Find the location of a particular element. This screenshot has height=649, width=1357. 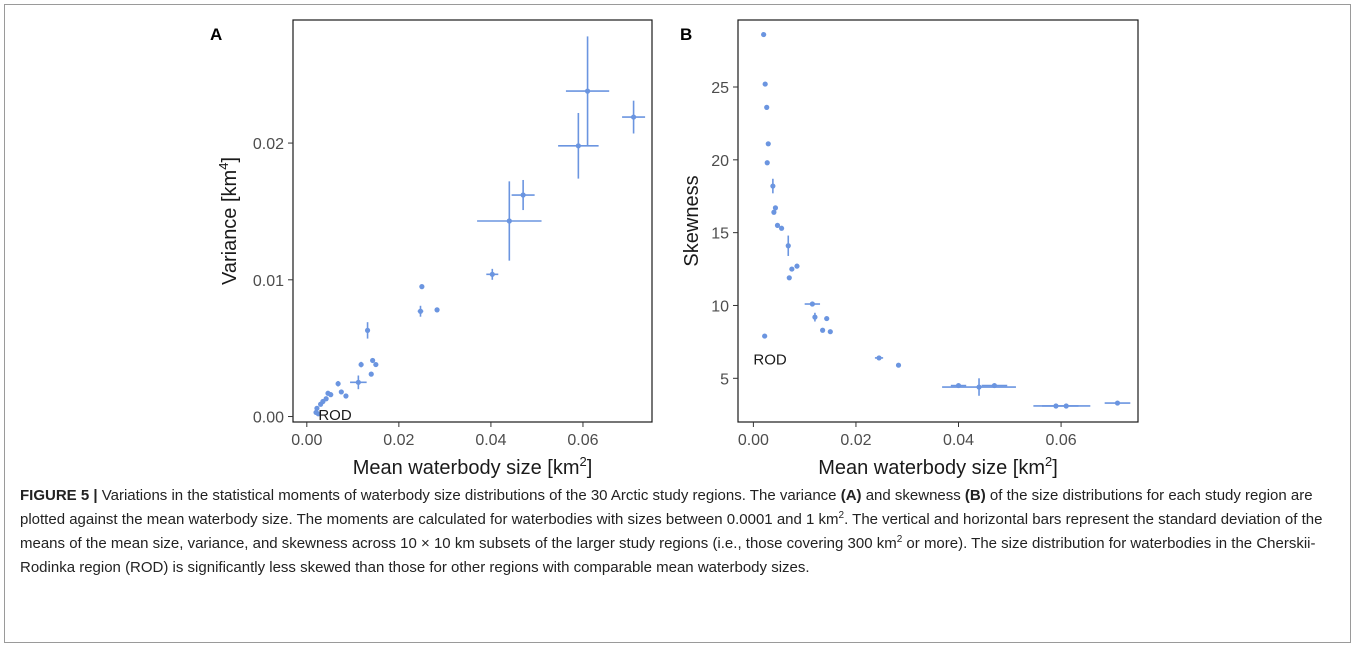

y-tick-label: 25 is located at coordinates (720, 88).